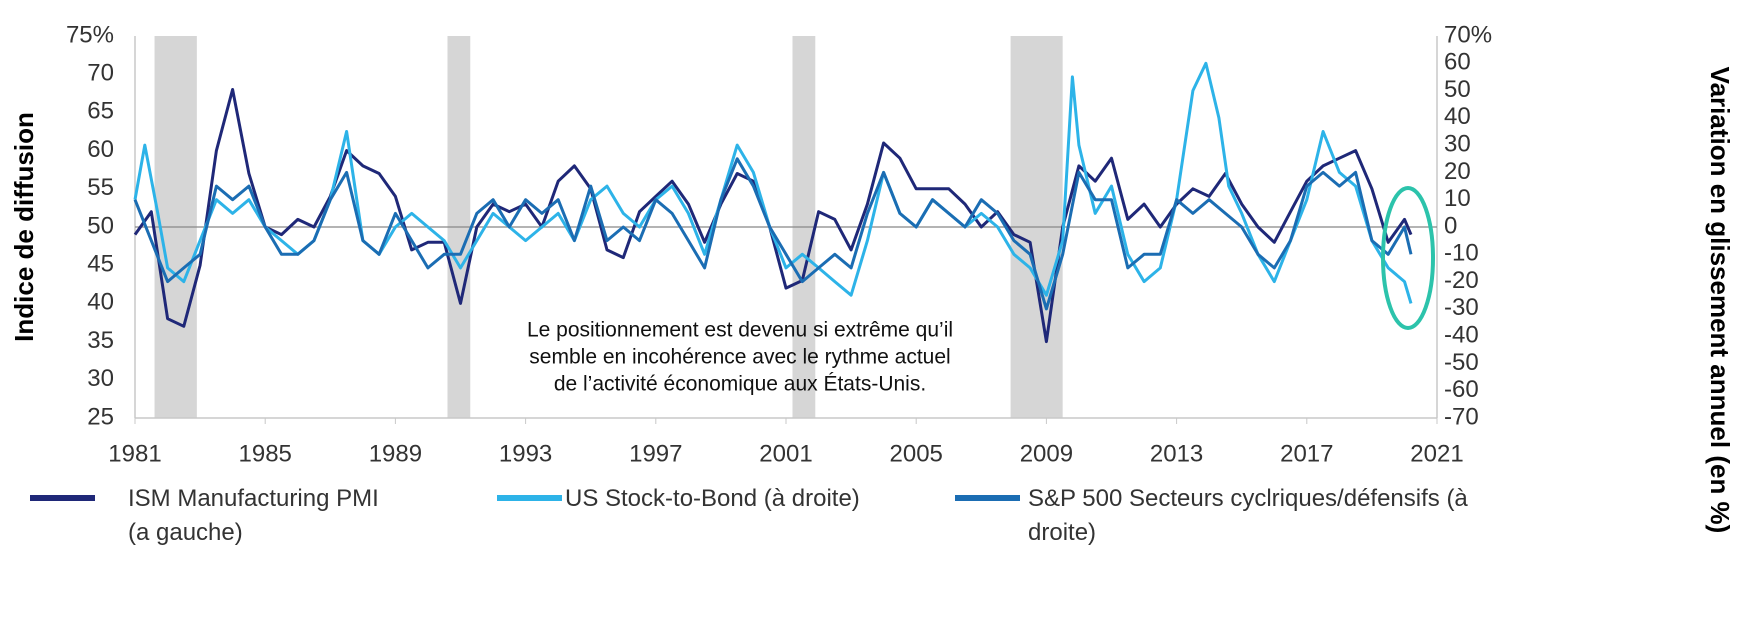 The image size is (1746, 629). Describe the element at coordinates (100, 225) in the screenshot. I see `y-tick-label: 50` at that location.